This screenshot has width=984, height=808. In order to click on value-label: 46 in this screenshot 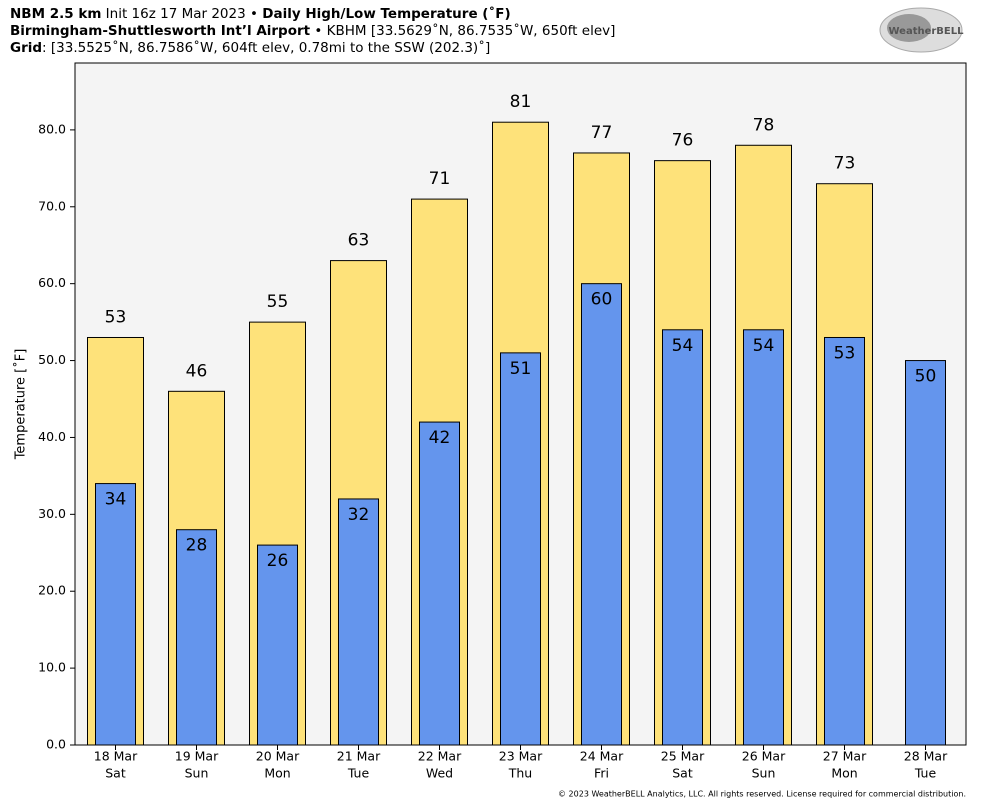, I will do `click(197, 371)`.